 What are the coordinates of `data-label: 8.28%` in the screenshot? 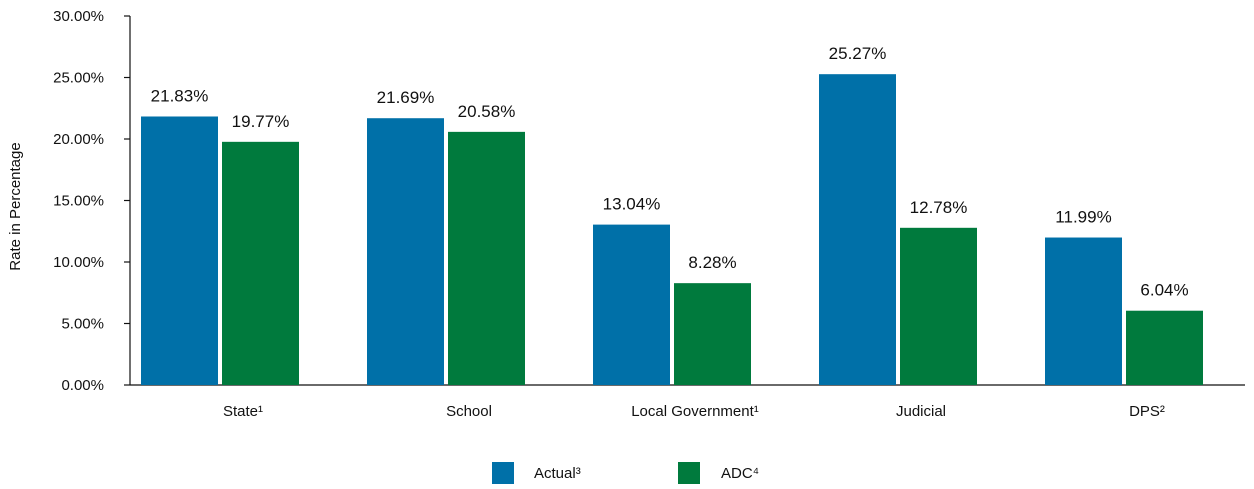 It's located at (712, 262).